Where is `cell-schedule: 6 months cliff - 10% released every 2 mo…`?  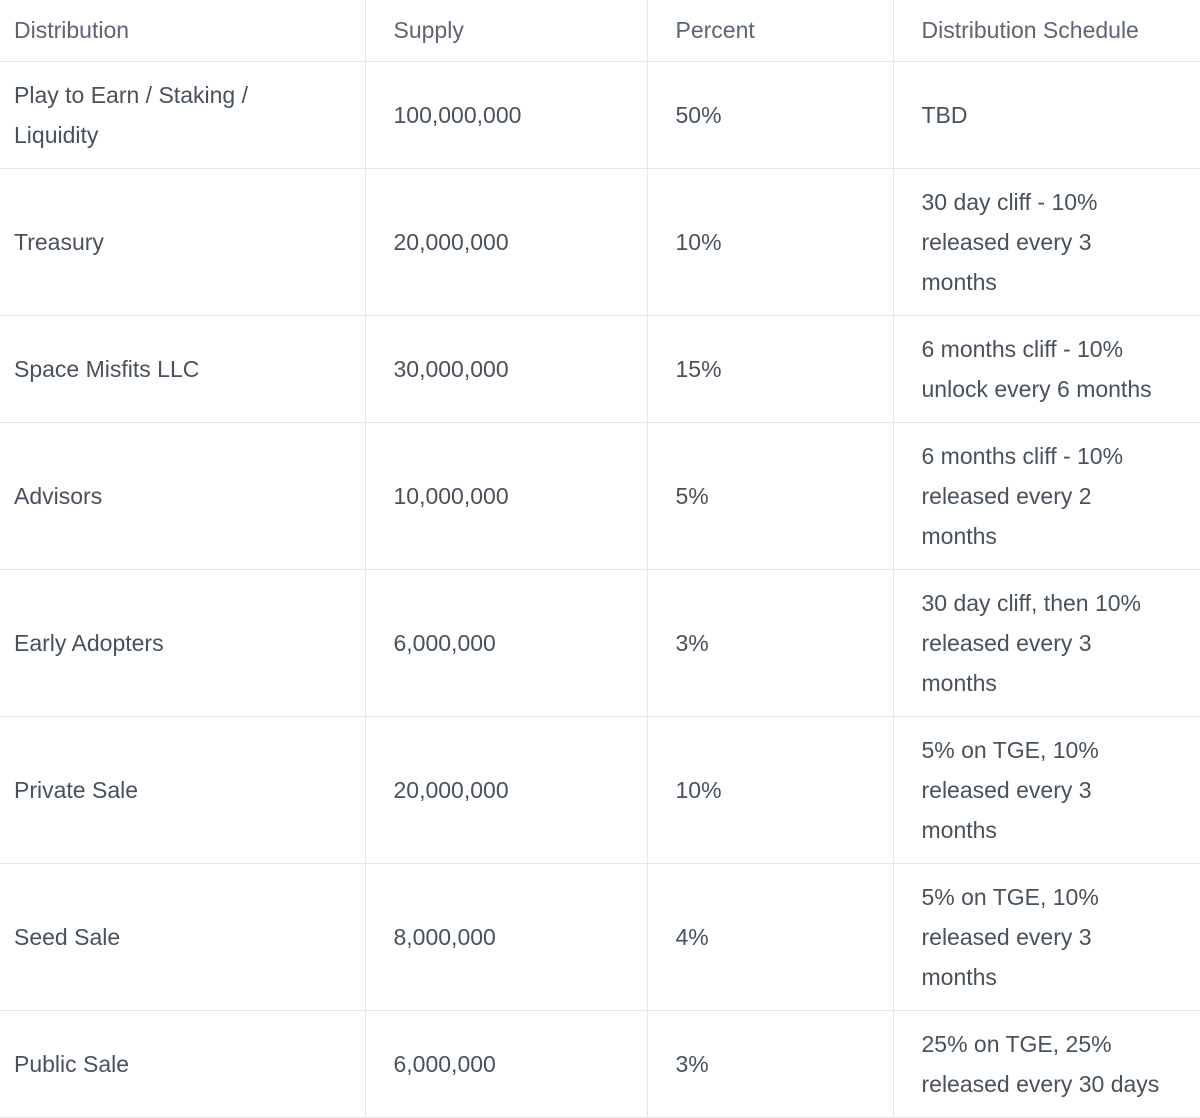 cell-schedule: 6 months cliff - 10% released every 2 mo… is located at coordinates (1046, 496).